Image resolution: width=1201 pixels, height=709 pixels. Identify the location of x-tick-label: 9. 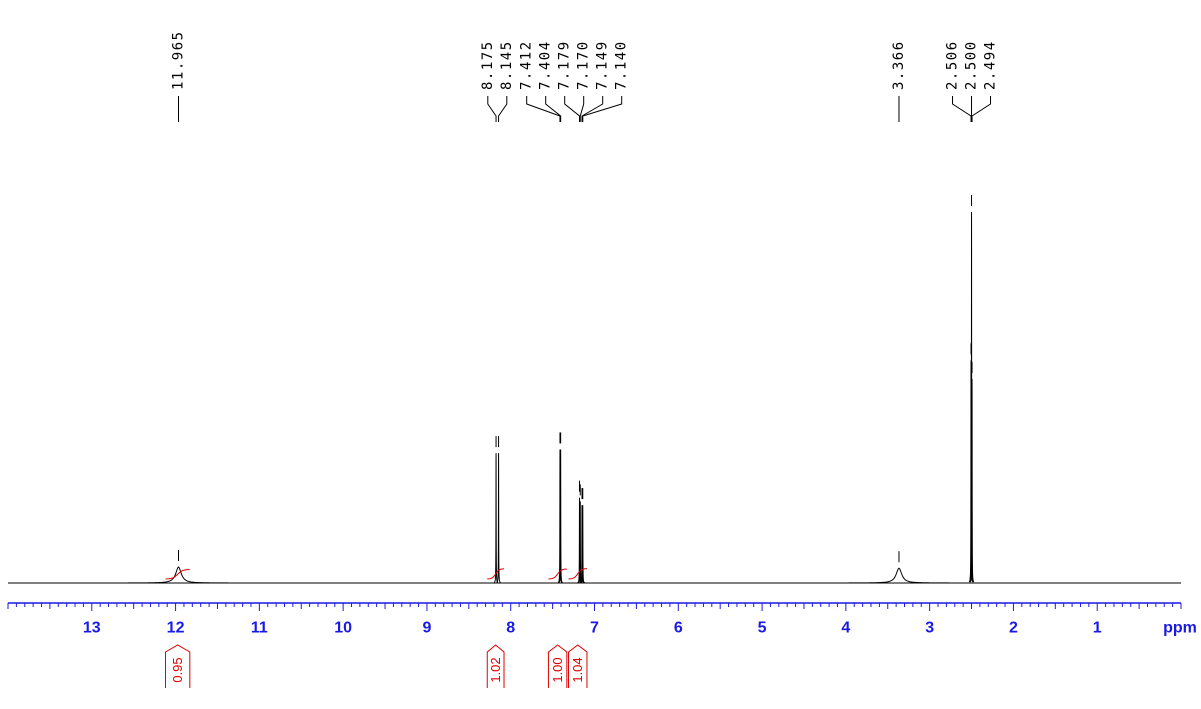
(426, 628).